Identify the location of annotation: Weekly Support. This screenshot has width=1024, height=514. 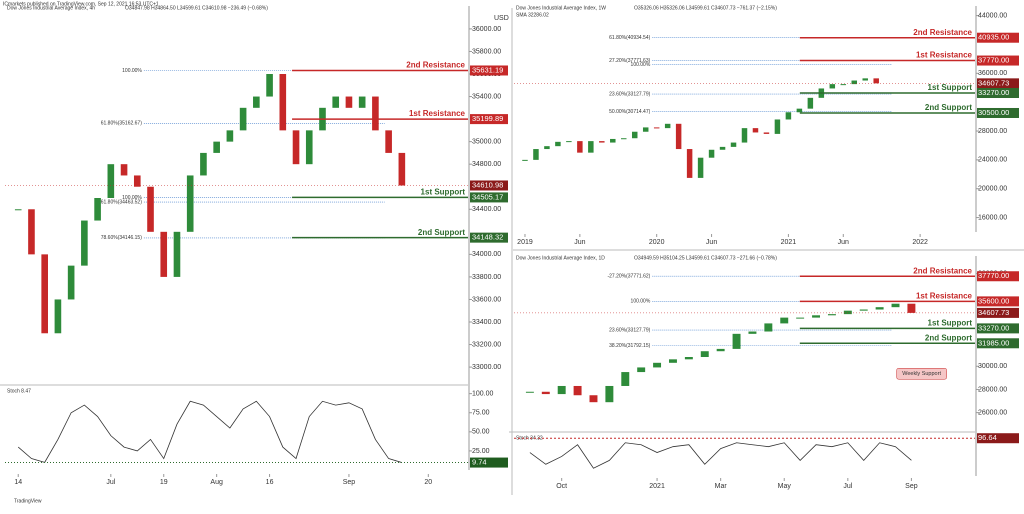
(921, 374).